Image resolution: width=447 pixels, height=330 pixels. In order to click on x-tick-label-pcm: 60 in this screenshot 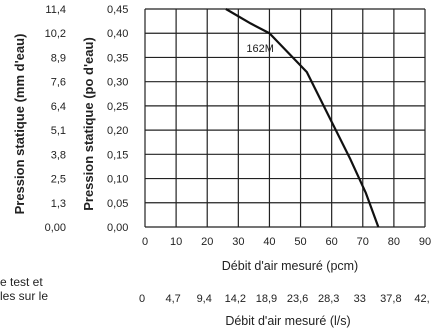, I will do `click(332, 242)`.